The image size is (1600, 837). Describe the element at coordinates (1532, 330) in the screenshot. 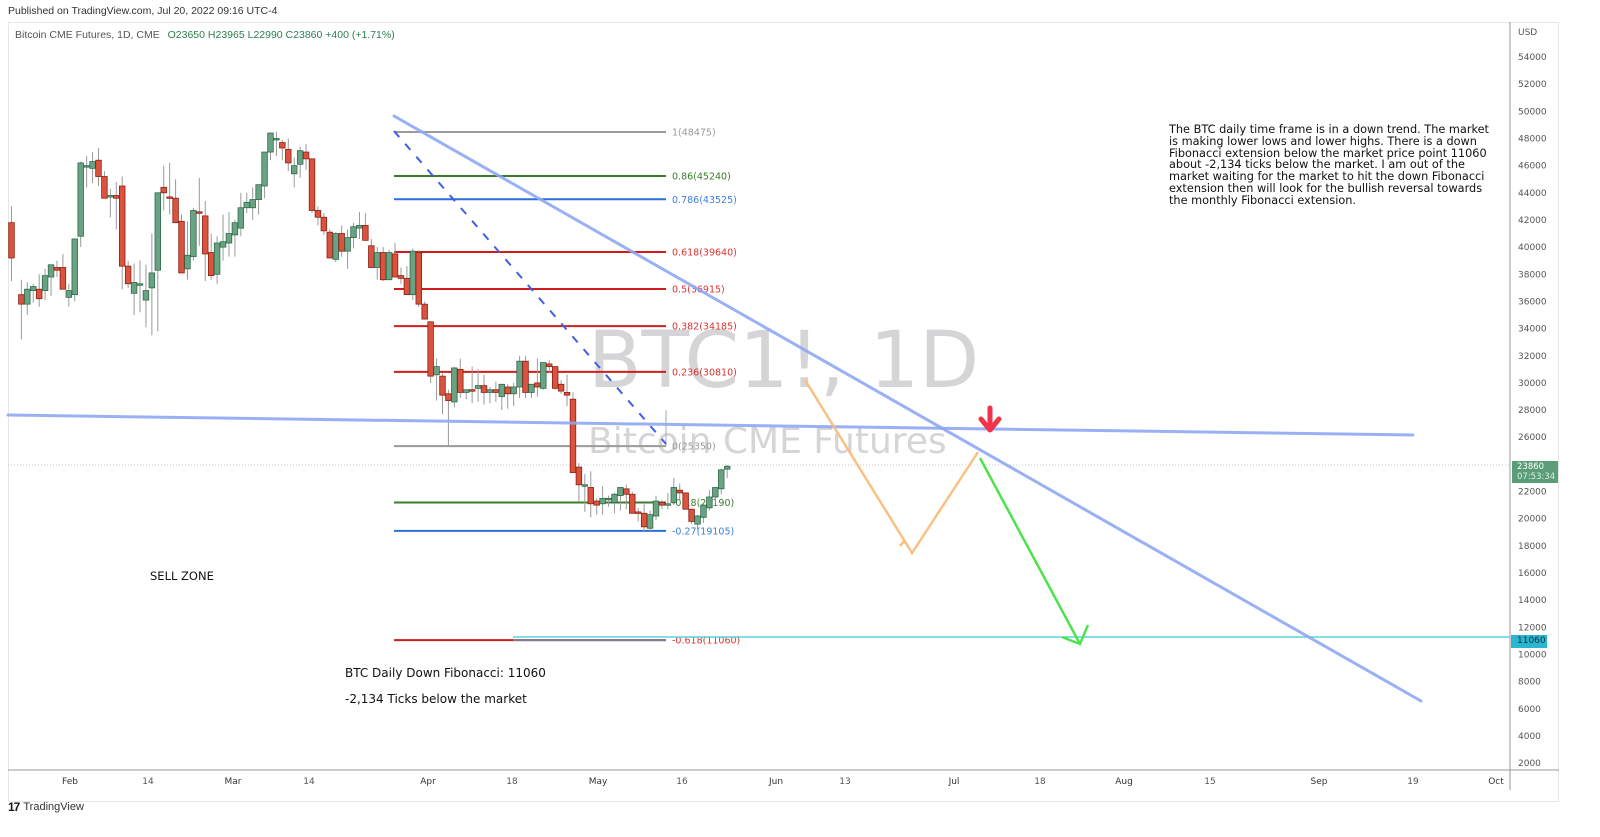

I see `price-tick: 34000` at that location.